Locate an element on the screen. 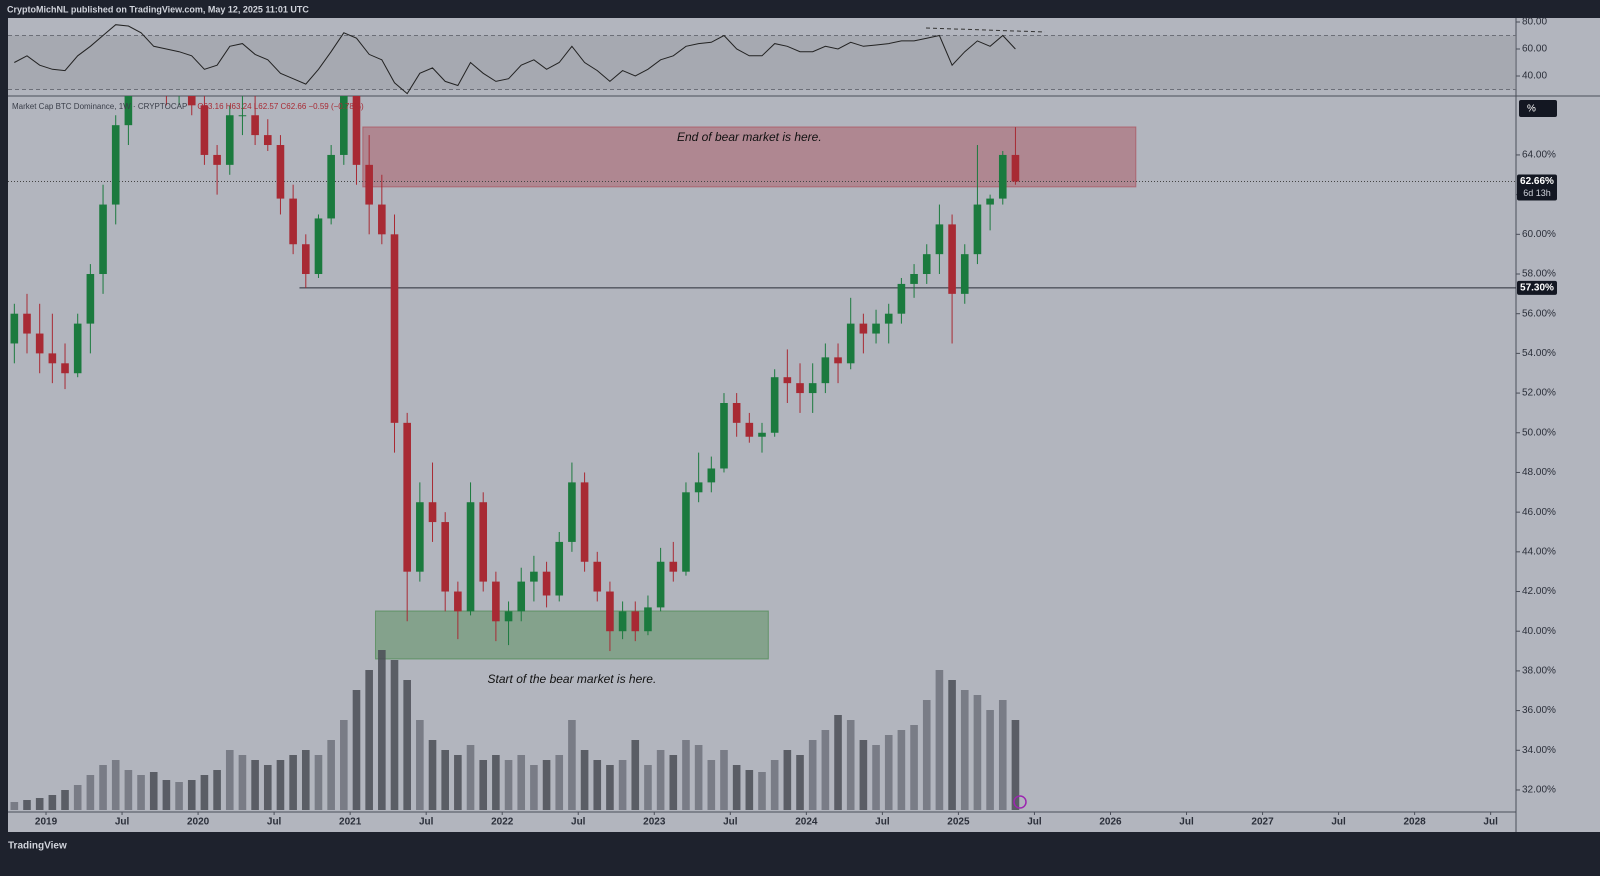 Image resolution: width=1600 pixels, height=876 pixels. y-tick-label: 44.00% is located at coordinates (1539, 551).